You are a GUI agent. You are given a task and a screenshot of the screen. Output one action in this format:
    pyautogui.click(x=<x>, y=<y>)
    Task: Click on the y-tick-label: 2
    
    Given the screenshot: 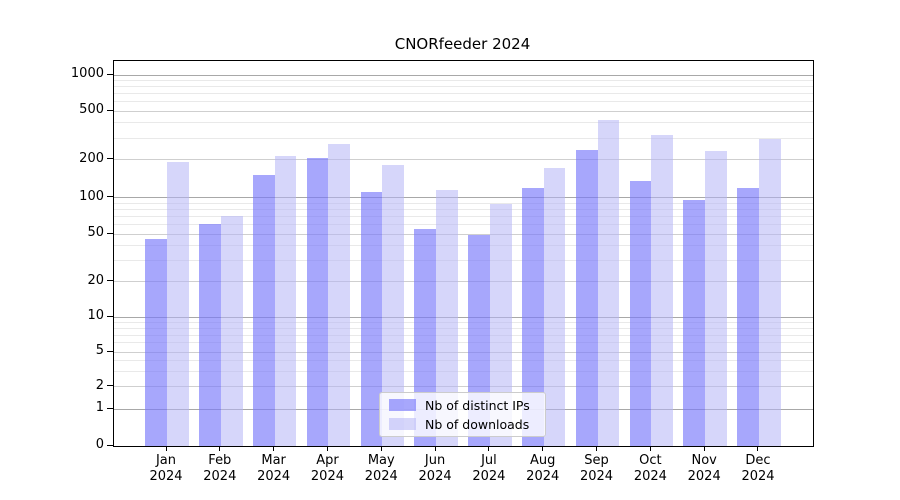 What is the action you would take?
    pyautogui.click(x=99, y=385)
    